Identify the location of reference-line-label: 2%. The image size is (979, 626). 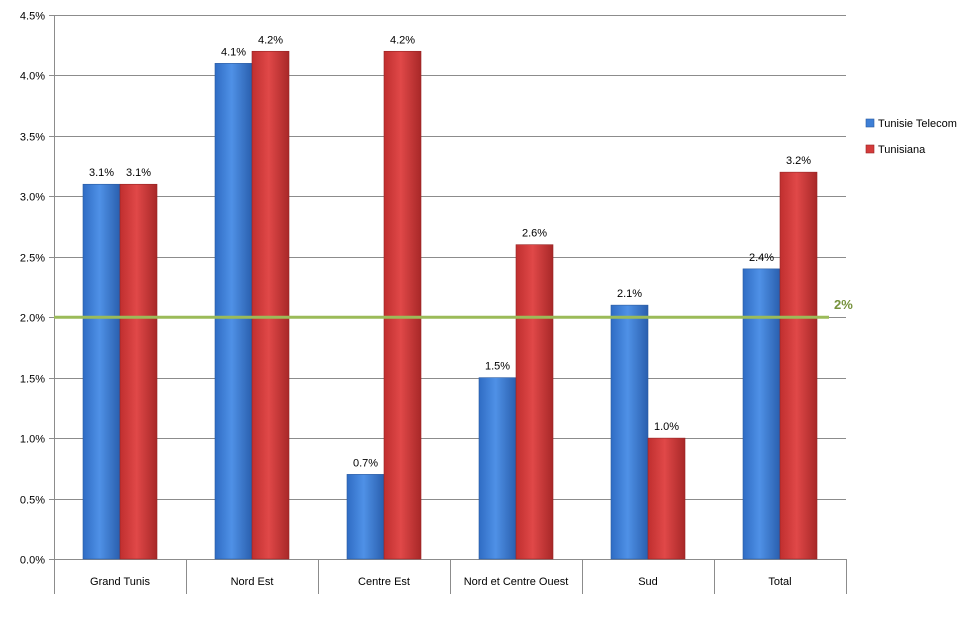
(843, 304).